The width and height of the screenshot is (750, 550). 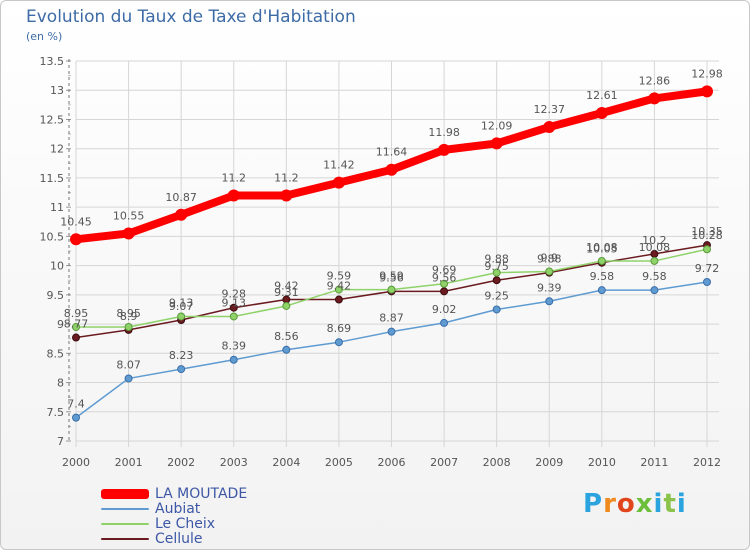 I want to click on y-tick-label: 8, so click(x=60, y=383).